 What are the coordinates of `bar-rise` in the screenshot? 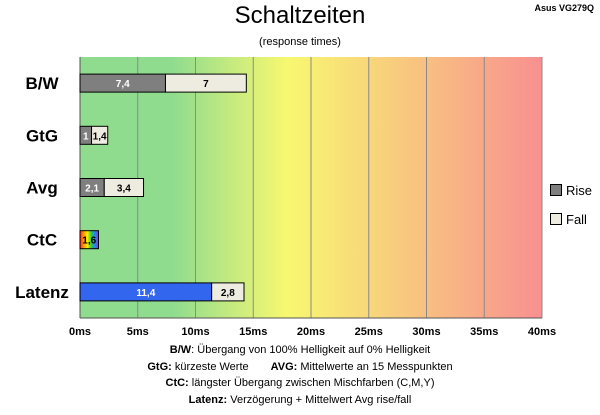 It's located at (89, 240).